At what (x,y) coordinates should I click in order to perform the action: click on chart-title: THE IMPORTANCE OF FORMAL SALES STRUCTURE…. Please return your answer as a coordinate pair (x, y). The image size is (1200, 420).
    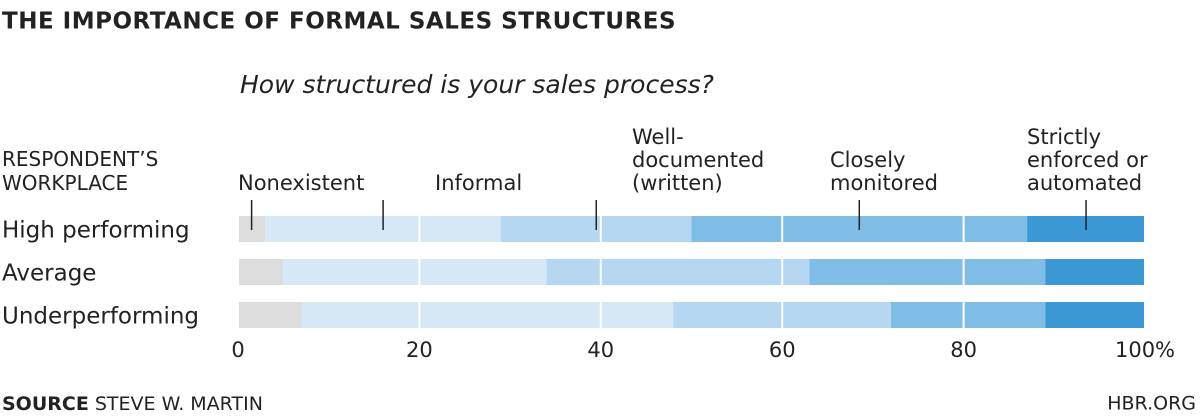
    Looking at the image, I should click on (339, 22).